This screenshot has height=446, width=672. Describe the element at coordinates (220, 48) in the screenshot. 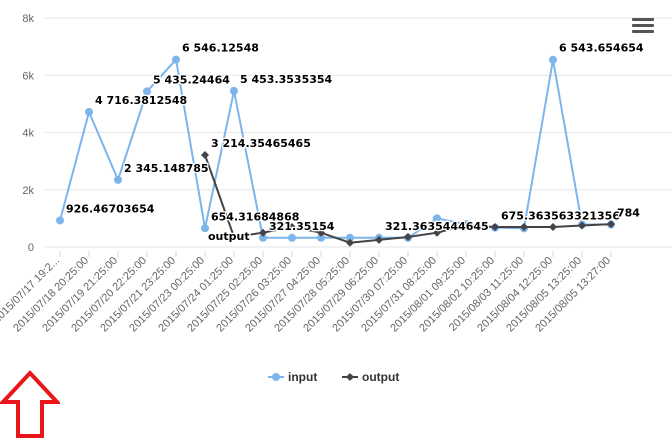

I see `data-label: 6 546.12548` at that location.